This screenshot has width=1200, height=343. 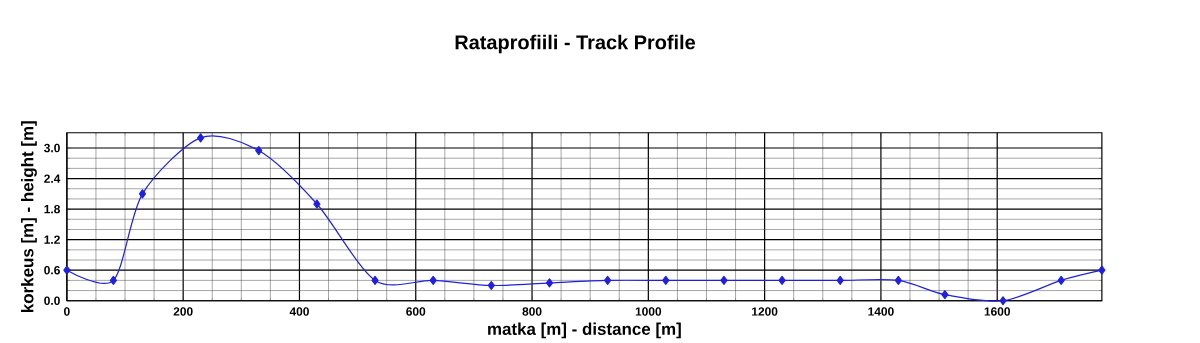 What do you see at coordinates (648, 311) in the screenshot?
I see `x-tick-label: 1000` at bounding box center [648, 311].